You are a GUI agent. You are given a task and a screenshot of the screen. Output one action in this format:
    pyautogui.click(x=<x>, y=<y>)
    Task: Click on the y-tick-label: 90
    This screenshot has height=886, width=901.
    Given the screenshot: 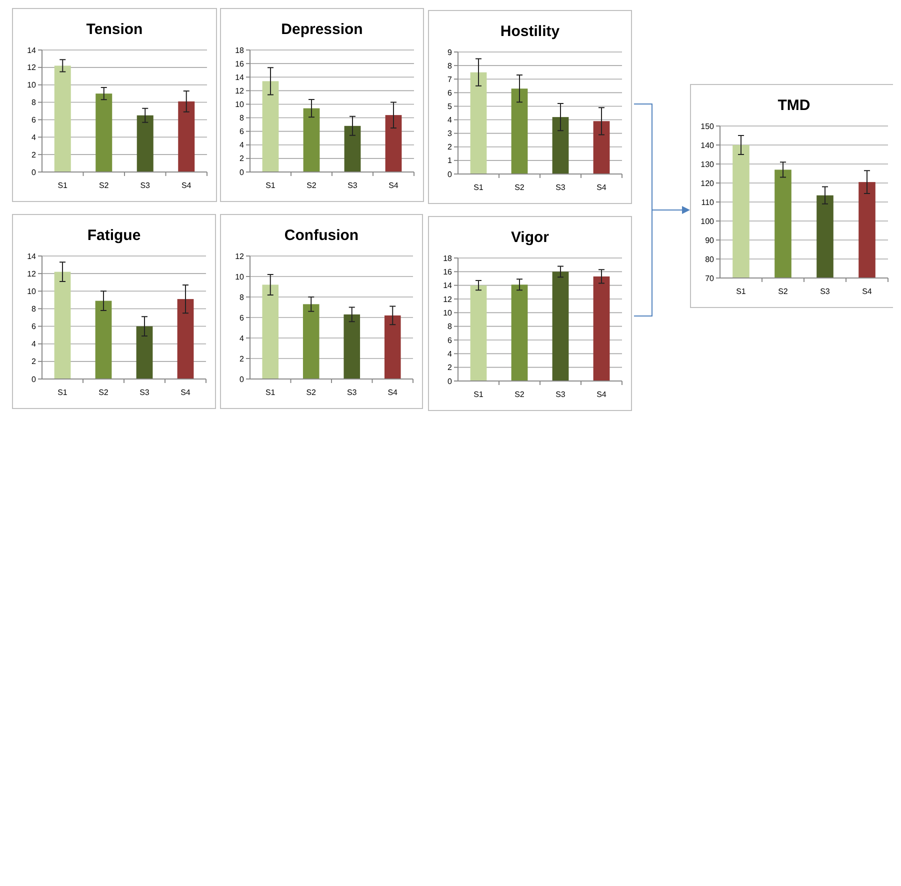 What is the action you would take?
    pyautogui.click(x=710, y=240)
    